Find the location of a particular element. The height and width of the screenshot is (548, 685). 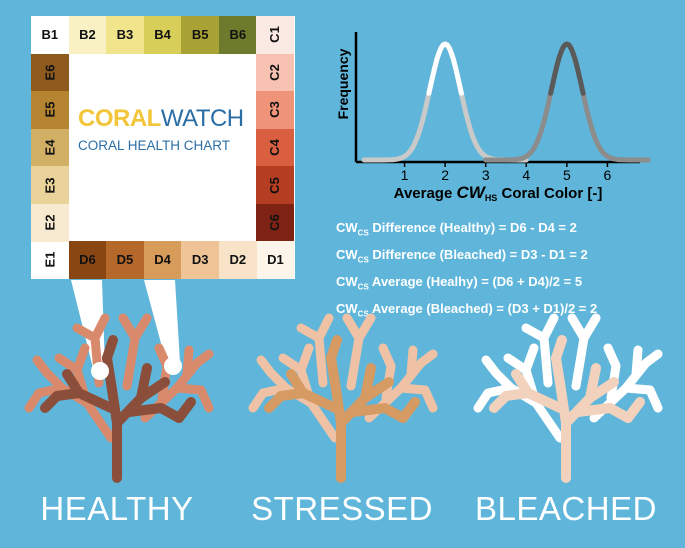

caption-stressed: STRESSED is located at coordinates (342, 508).